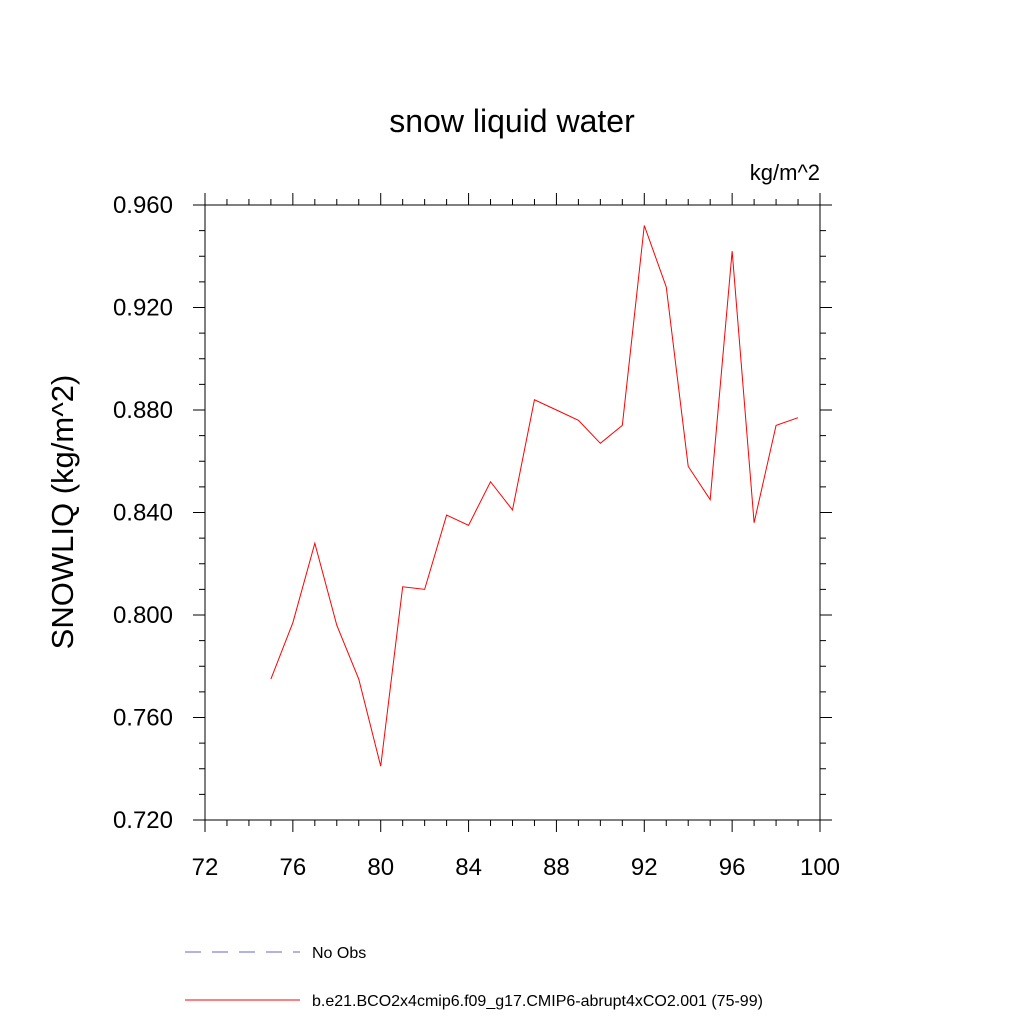 The height and width of the screenshot is (1024, 1024). What do you see at coordinates (468, 867) in the screenshot?
I see `x-tick-label: 84` at bounding box center [468, 867].